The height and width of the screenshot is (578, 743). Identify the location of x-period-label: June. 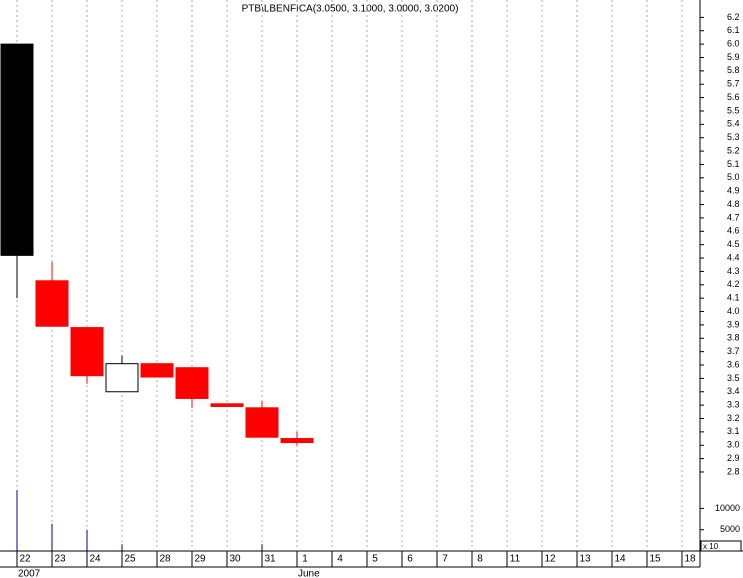
(309, 573).